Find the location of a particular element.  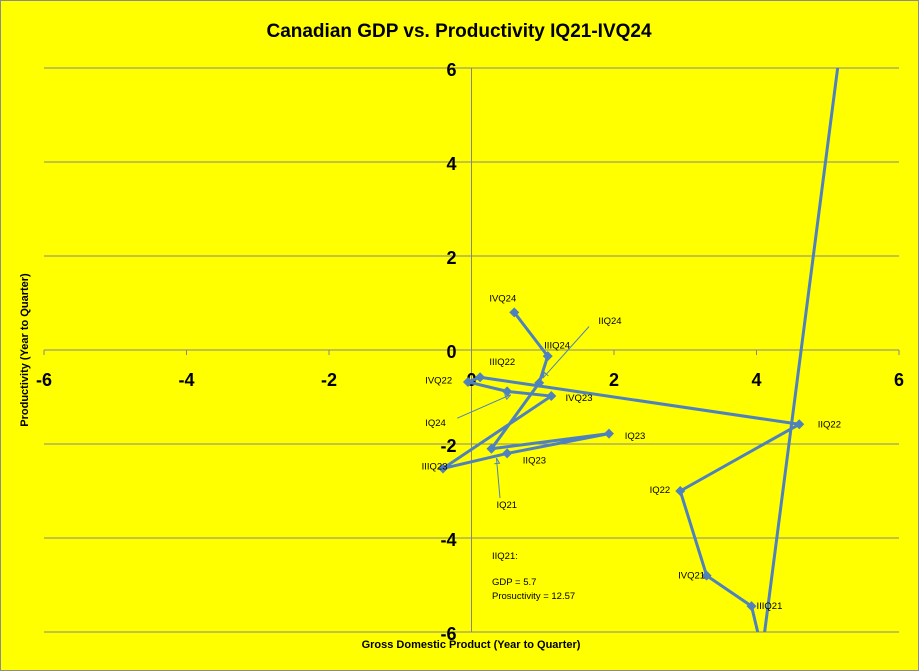

y-tick-label: -2 is located at coordinates (448, 446).